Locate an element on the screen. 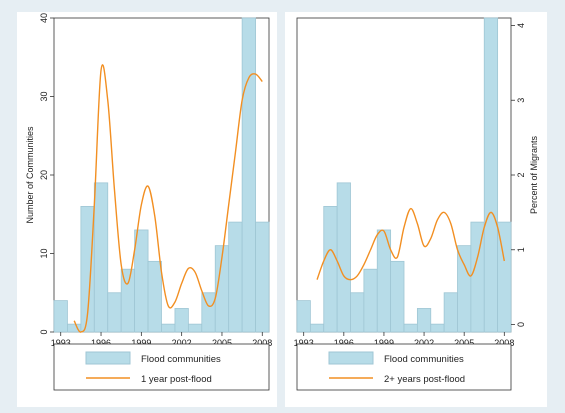 The width and height of the screenshot is (565, 413). y-tick-label: 20 is located at coordinates (44, 175).